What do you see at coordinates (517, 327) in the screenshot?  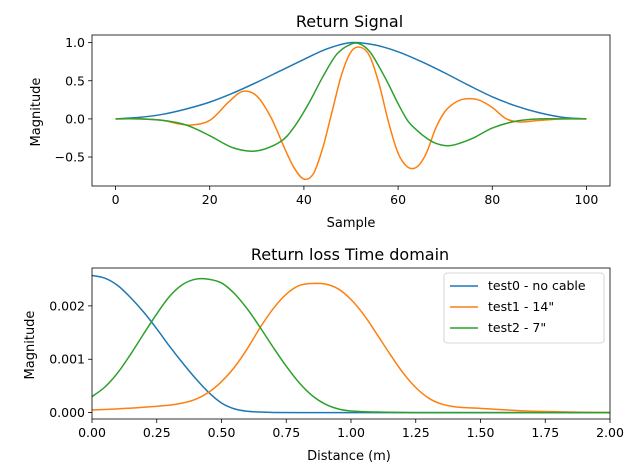 I see `legend-label-test2: test2 - 7"` at bounding box center [517, 327].